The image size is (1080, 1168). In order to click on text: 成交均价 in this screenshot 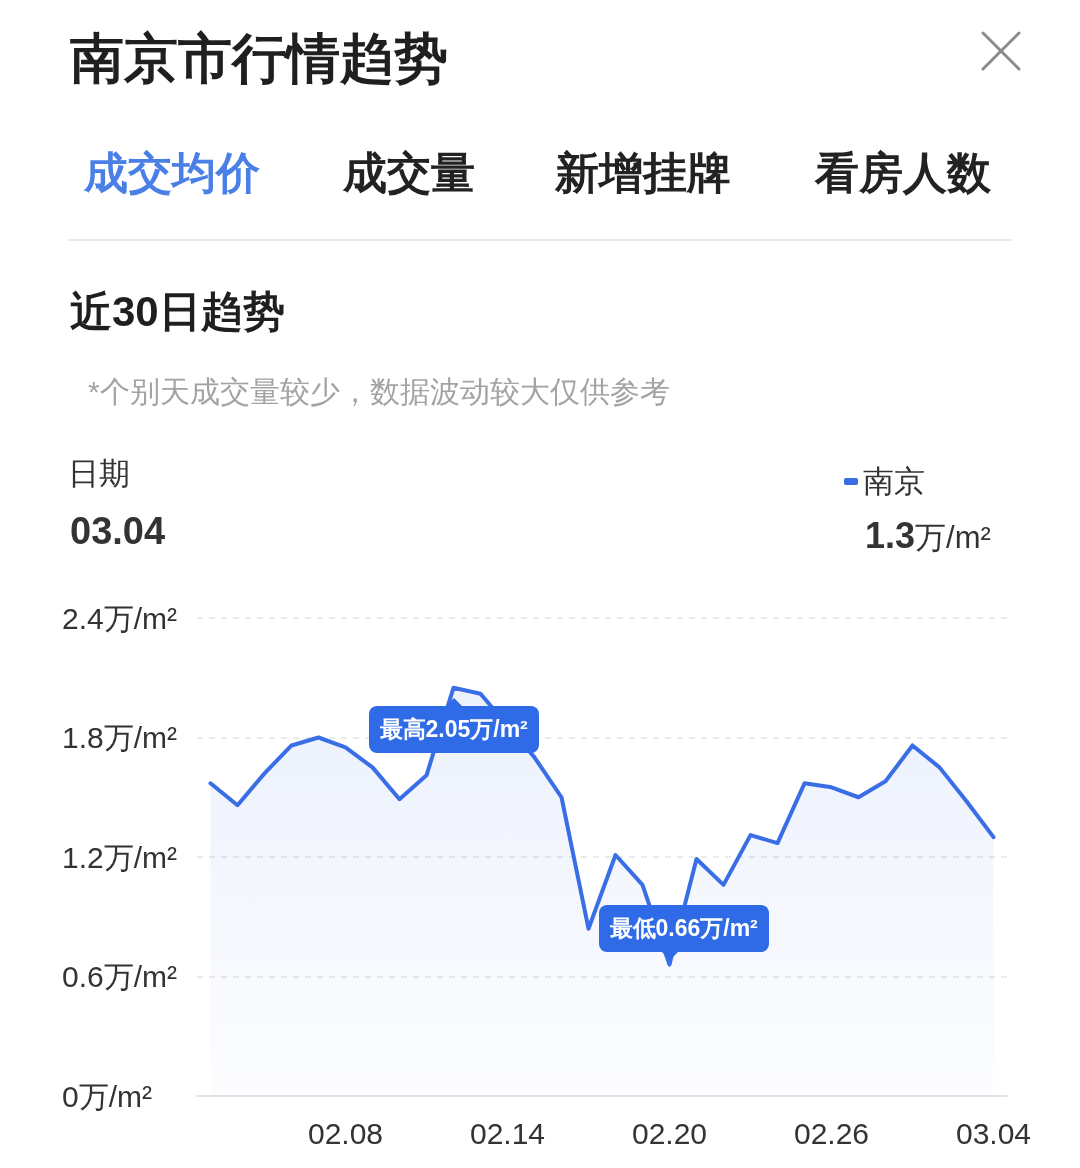, I will do `click(172, 172)`.